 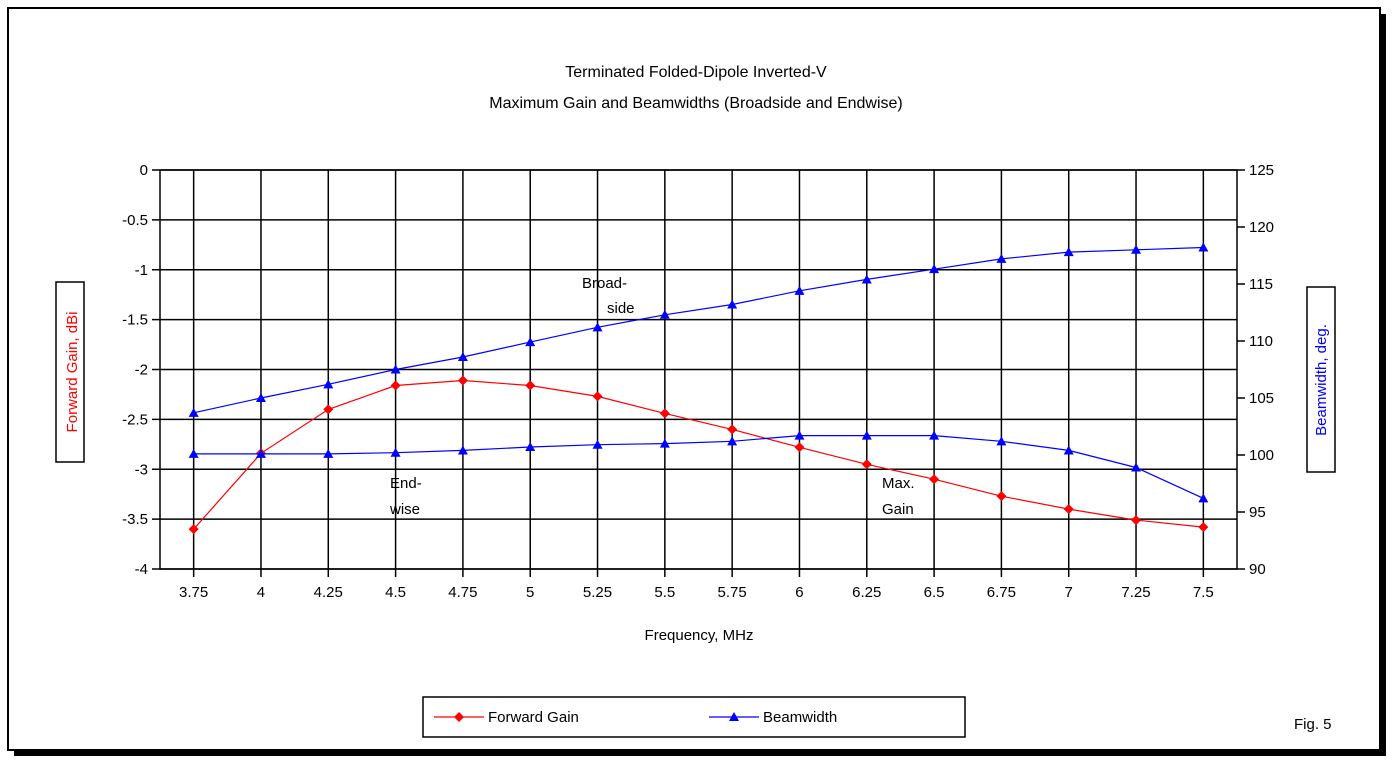 What do you see at coordinates (1069, 592) in the screenshot?
I see `x-tick-label: 7` at bounding box center [1069, 592].